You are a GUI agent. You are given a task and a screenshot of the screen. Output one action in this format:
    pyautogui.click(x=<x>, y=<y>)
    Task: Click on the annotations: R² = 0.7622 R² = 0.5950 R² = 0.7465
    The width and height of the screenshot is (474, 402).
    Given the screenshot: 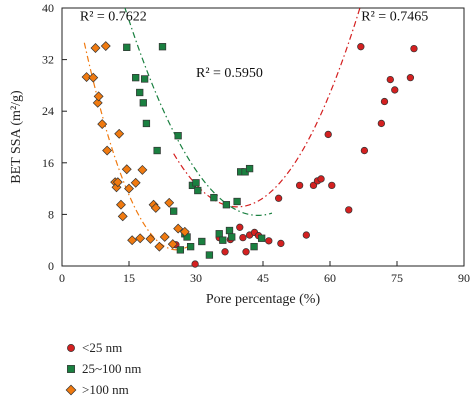 What is the action you would take?
    pyautogui.click(x=254, y=45)
    